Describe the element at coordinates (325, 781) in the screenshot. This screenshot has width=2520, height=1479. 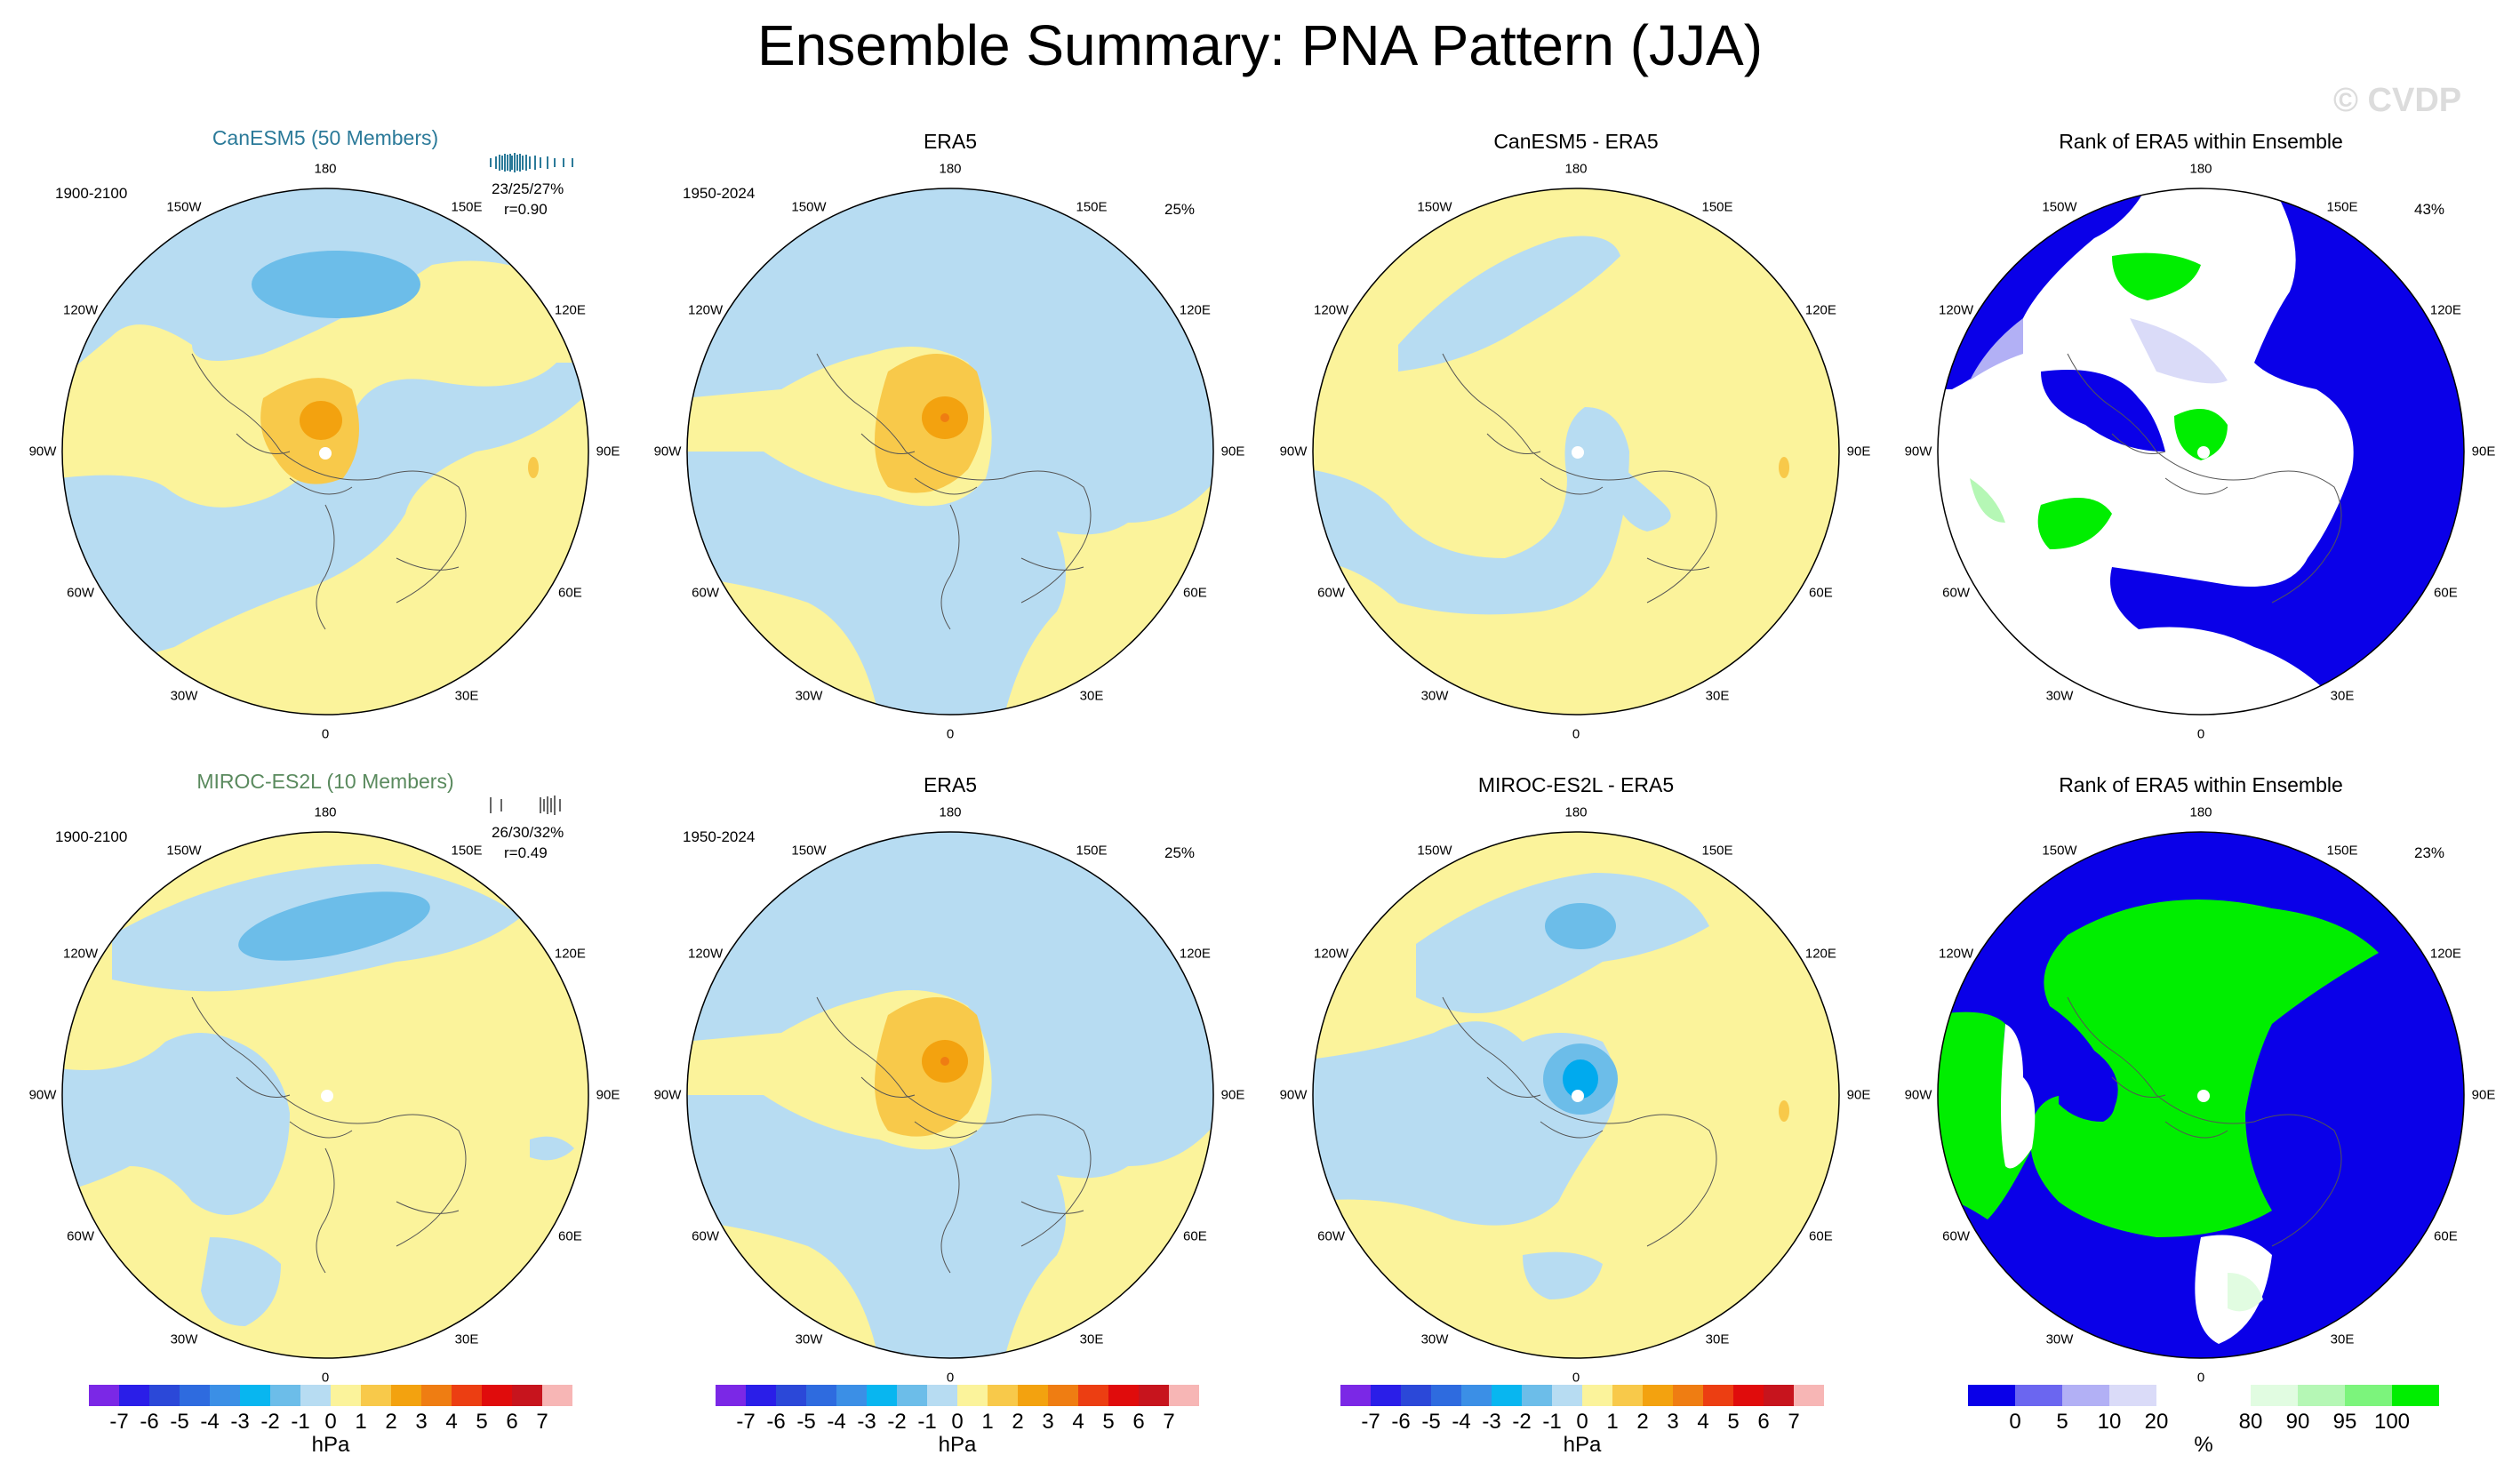
I see `model-title-text: MIROC-ES2L (10 Members)` at that location.